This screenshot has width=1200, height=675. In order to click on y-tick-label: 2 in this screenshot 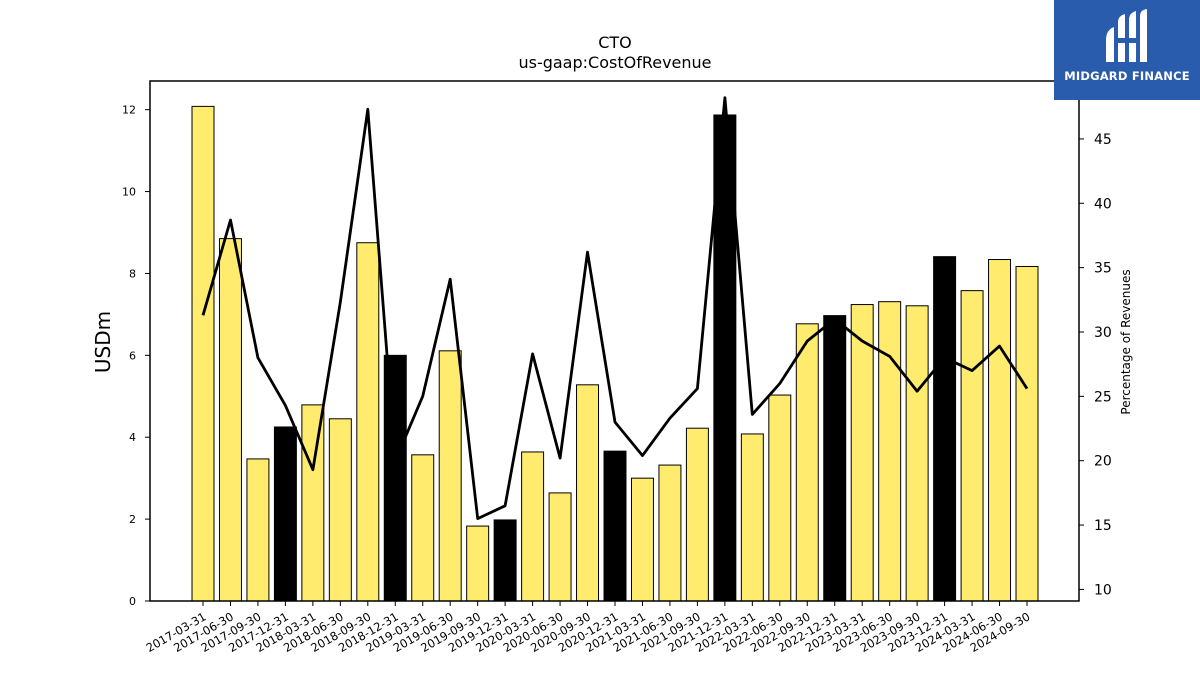, I will do `click(132, 519)`.